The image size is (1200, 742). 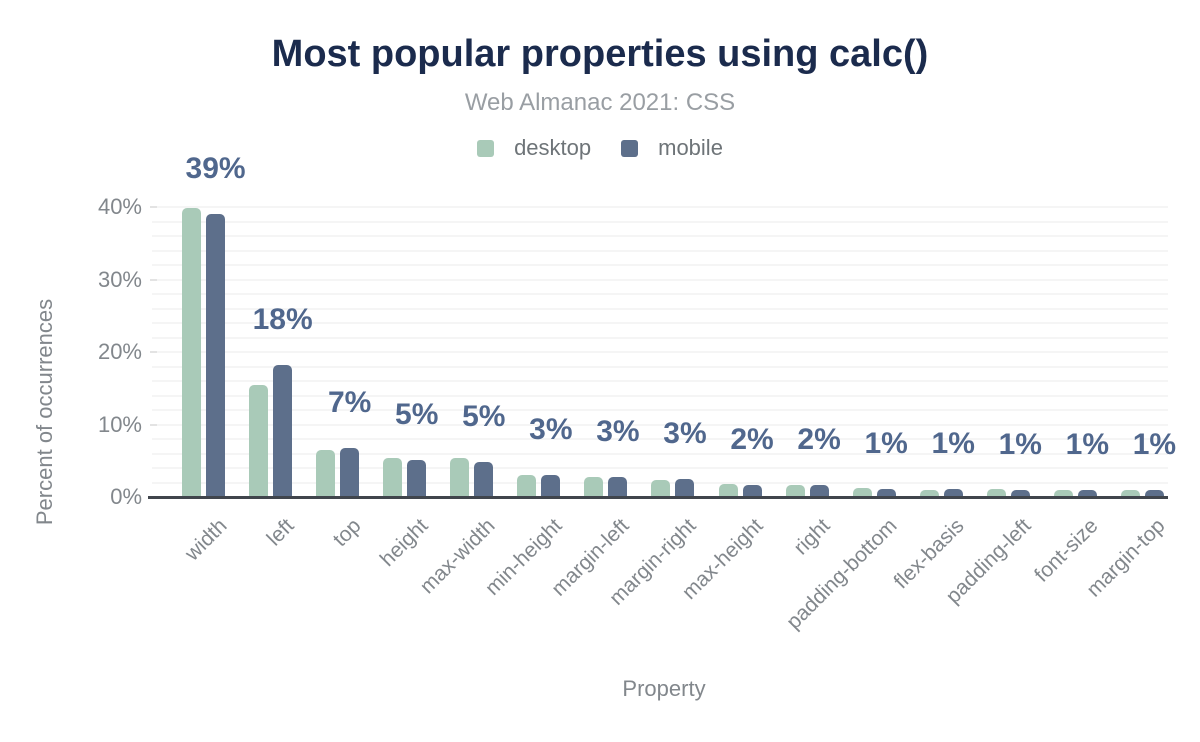 What do you see at coordinates (929, 493) in the screenshot?
I see `bar-desktop-flex-basis` at bounding box center [929, 493].